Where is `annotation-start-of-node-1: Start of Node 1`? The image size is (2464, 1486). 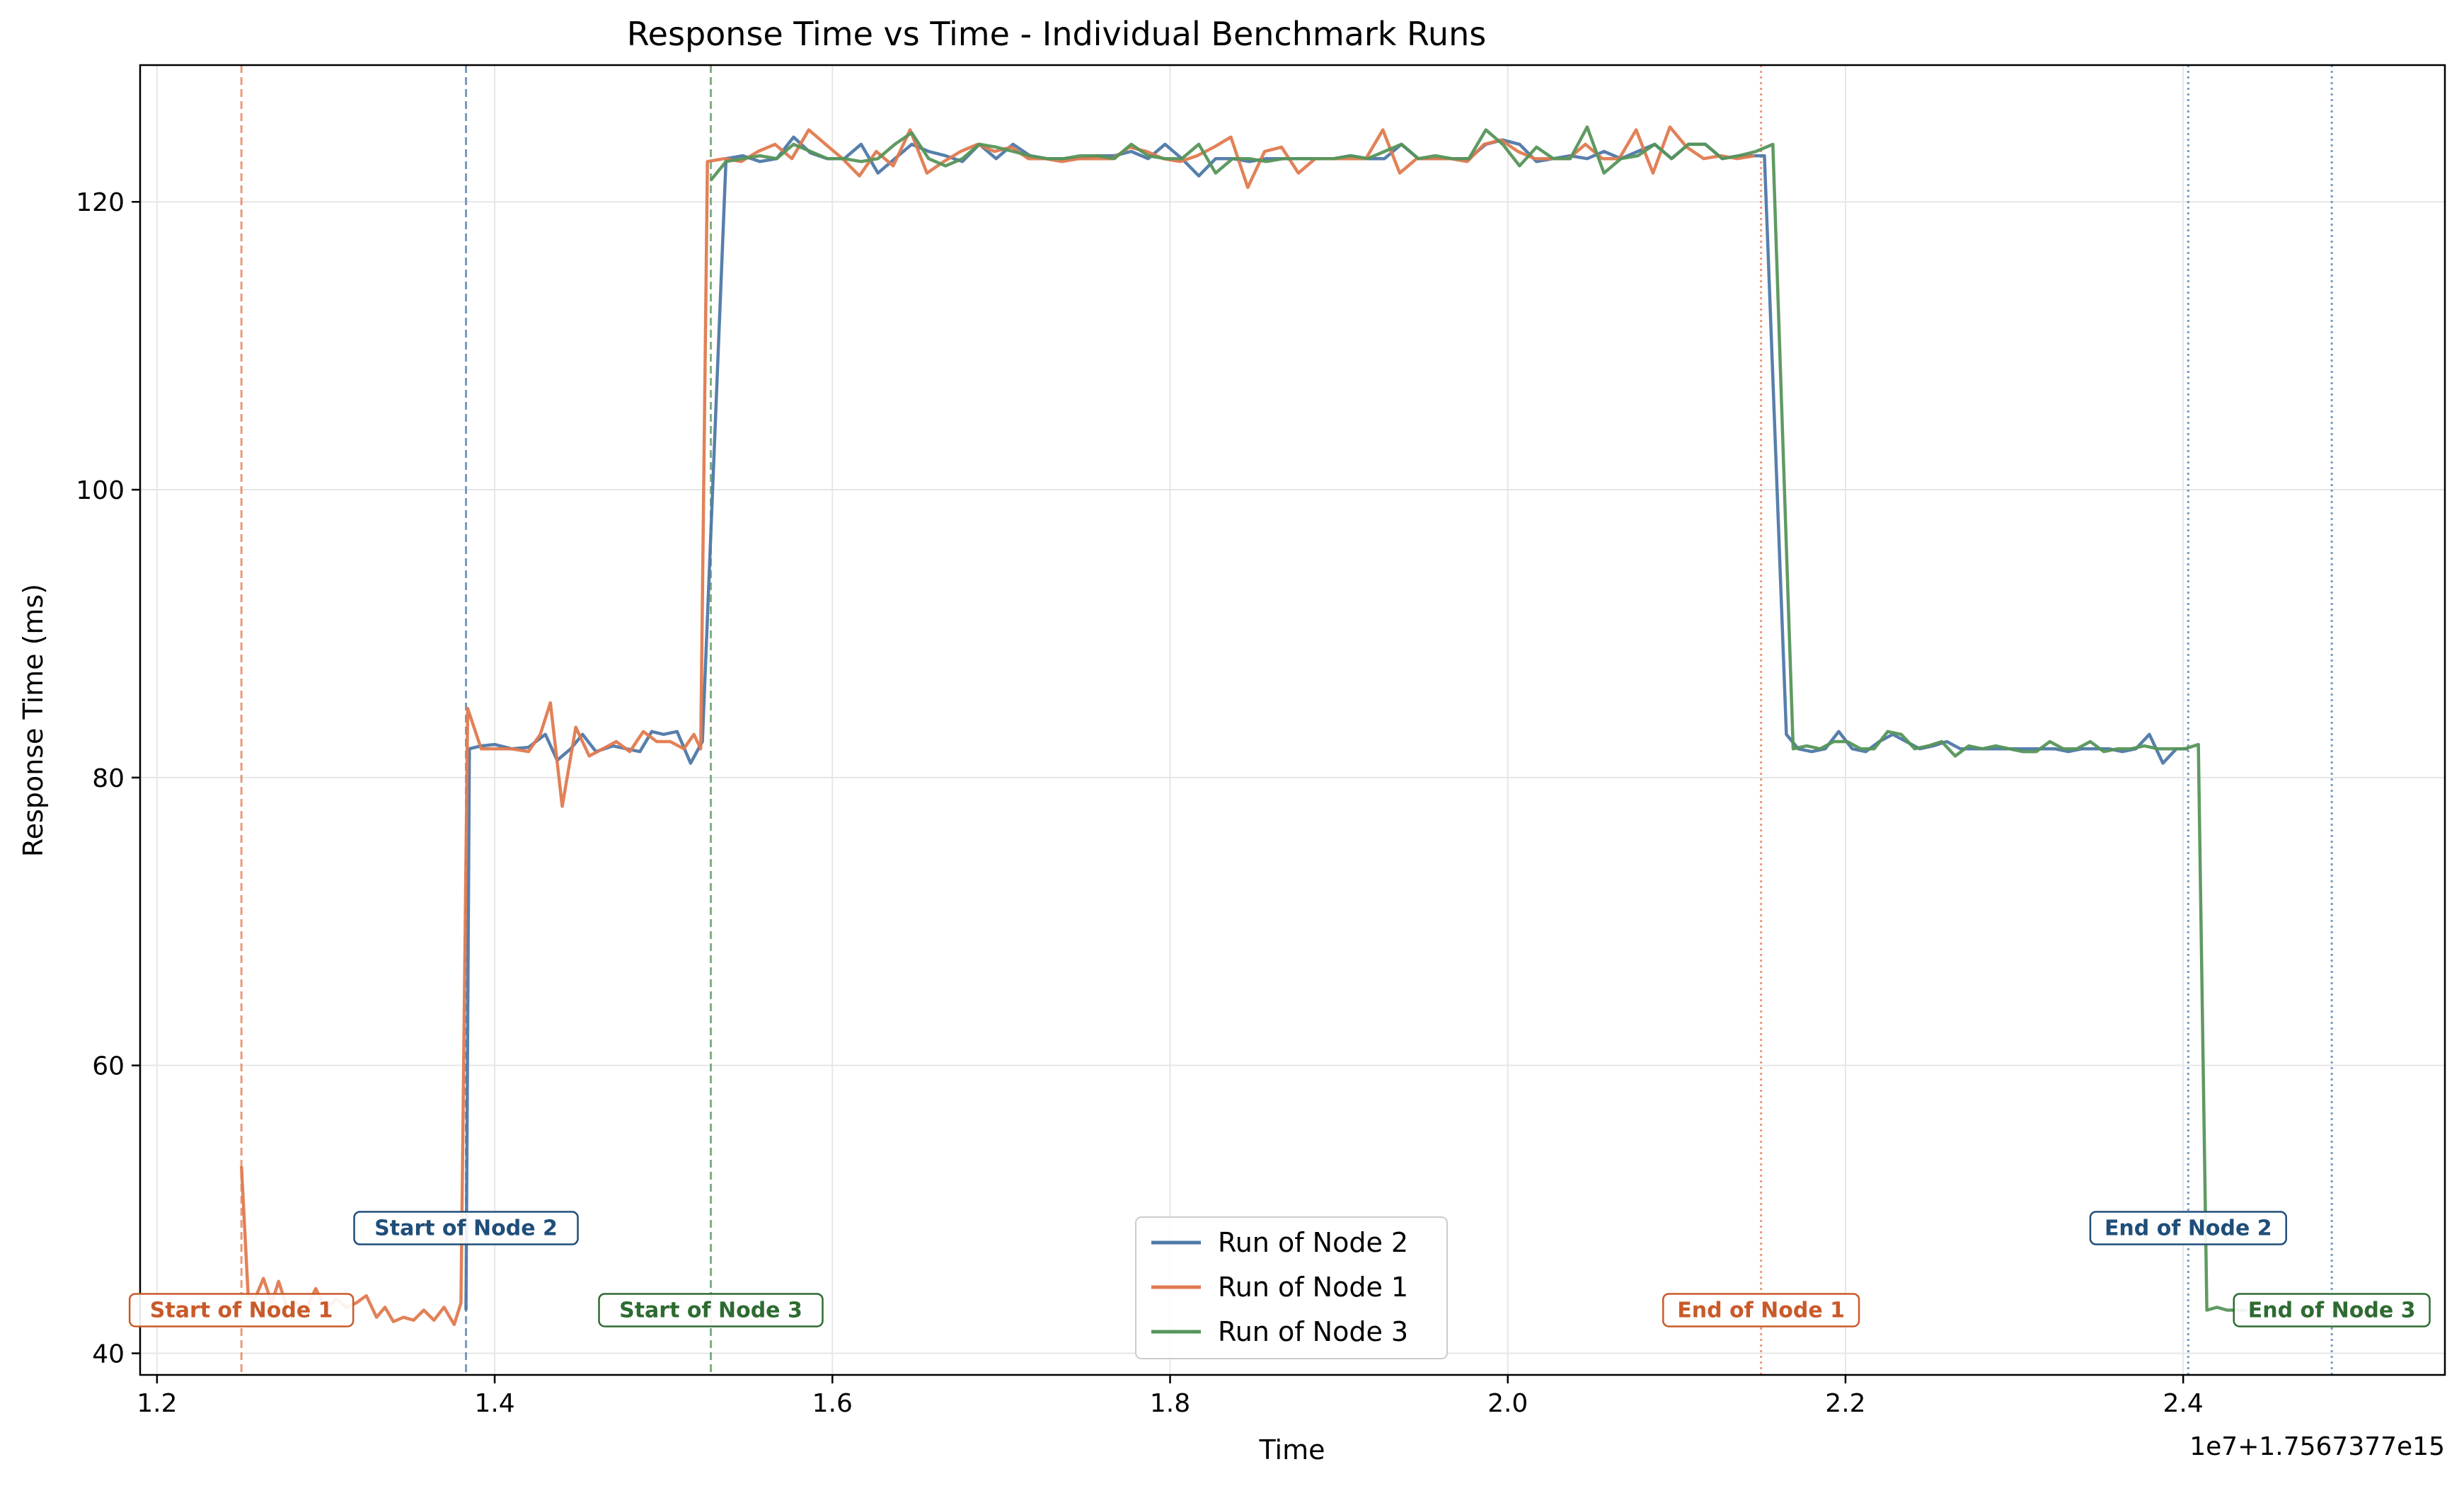 annotation-start-of-node-1: Start of Node 1 is located at coordinates (241, 1310).